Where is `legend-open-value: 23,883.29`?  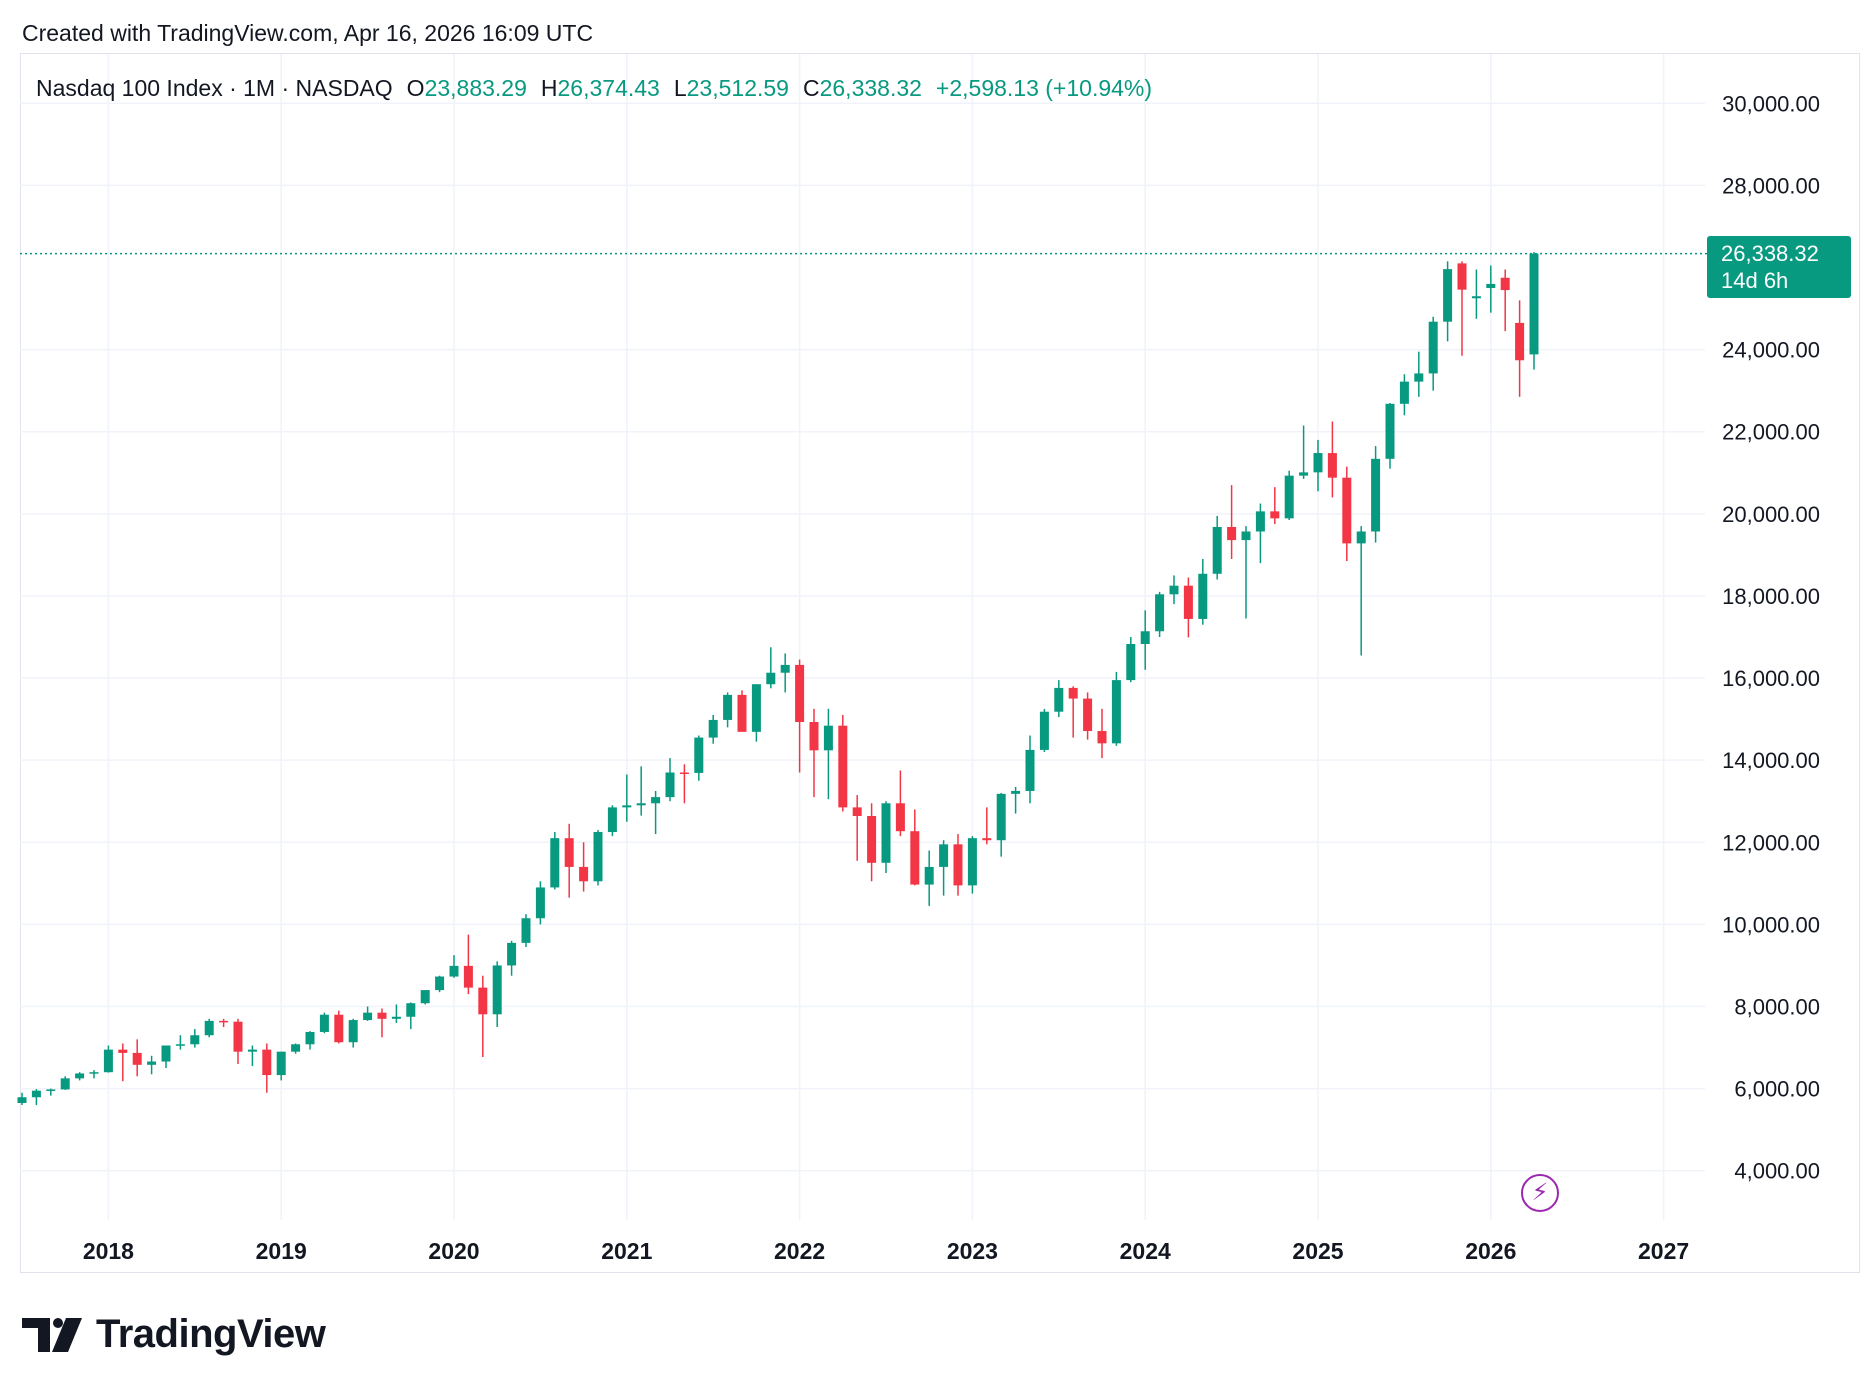 legend-open-value: 23,883.29 is located at coordinates (475, 88).